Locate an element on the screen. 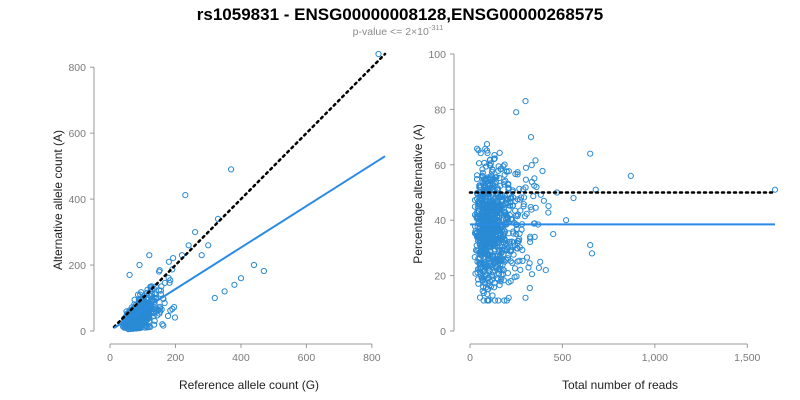  y-tick-label: 400 is located at coordinates (77, 200).